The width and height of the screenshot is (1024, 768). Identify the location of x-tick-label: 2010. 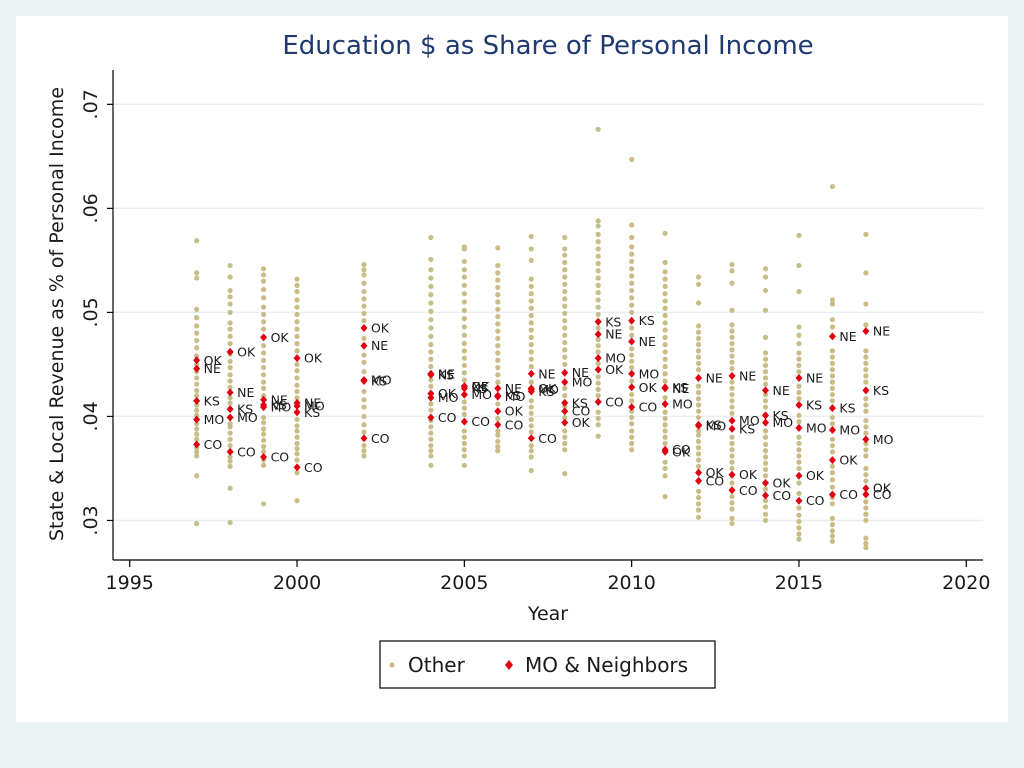
(631, 583).